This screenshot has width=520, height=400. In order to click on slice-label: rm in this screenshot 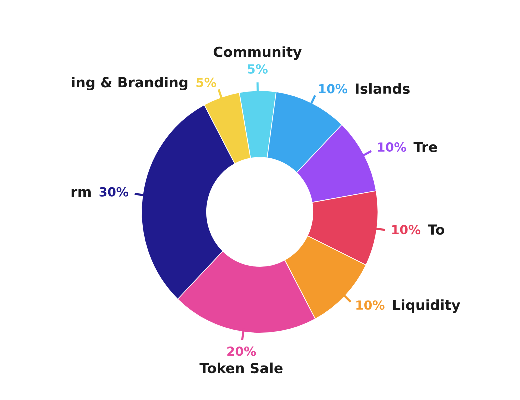, I will do `click(81, 193)`.